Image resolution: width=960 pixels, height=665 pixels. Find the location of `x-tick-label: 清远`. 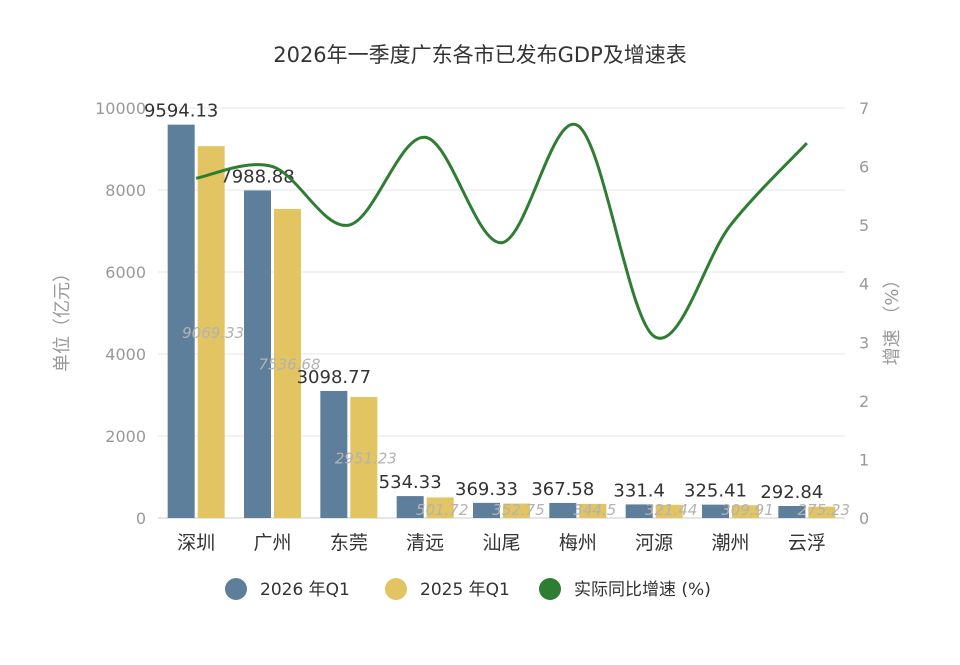

x-tick-label: 清远 is located at coordinates (425, 543).